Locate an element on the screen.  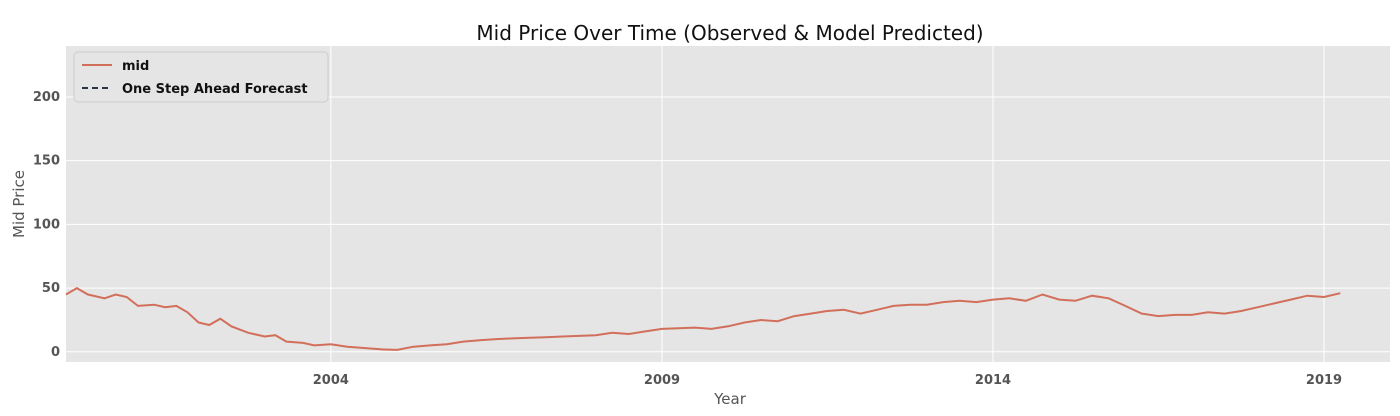
legend-box is located at coordinates (201, 77).